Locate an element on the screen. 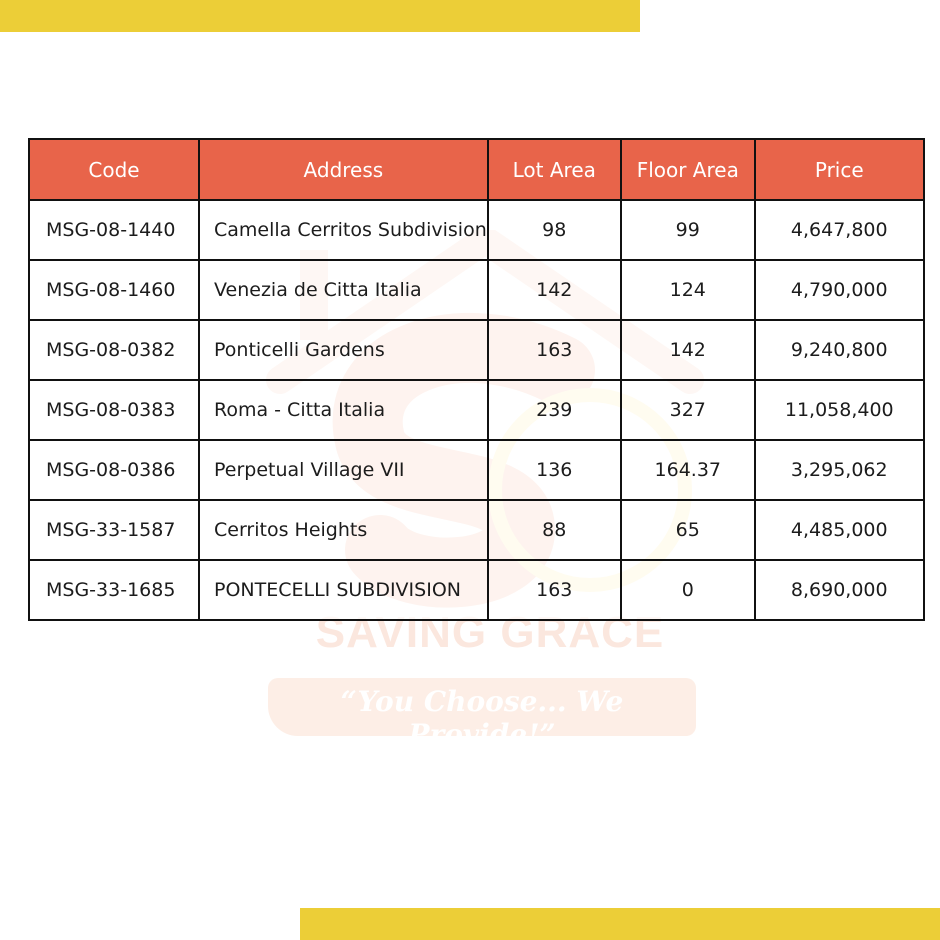 The width and height of the screenshot is (940, 940). cell-lot-area: 98 is located at coordinates (554, 230).